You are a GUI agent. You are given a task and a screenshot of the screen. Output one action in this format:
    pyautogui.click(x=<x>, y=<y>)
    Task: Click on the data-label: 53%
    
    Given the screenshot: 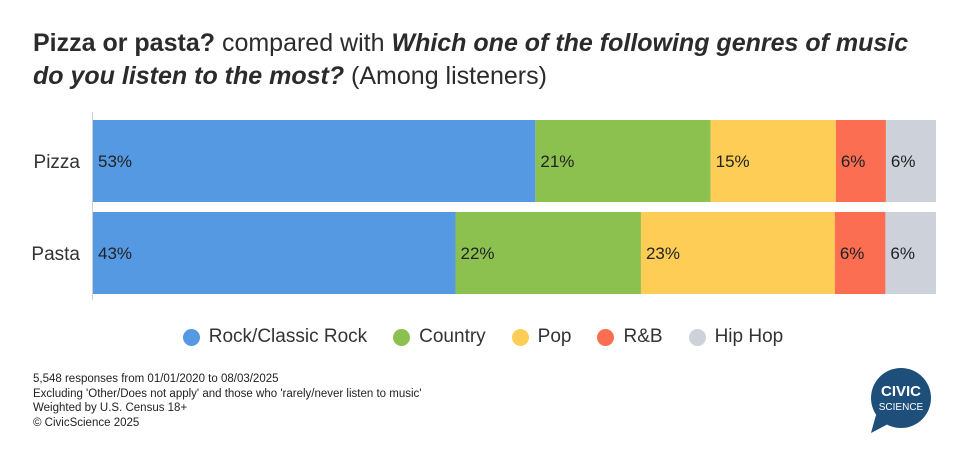 What is the action you would take?
    pyautogui.click(x=115, y=161)
    